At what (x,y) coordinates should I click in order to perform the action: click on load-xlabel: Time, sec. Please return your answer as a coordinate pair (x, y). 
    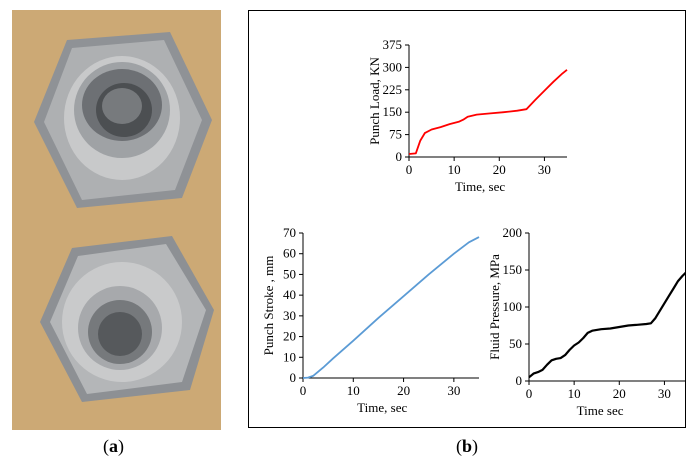
    Looking at the image, I should click on (480, 186).